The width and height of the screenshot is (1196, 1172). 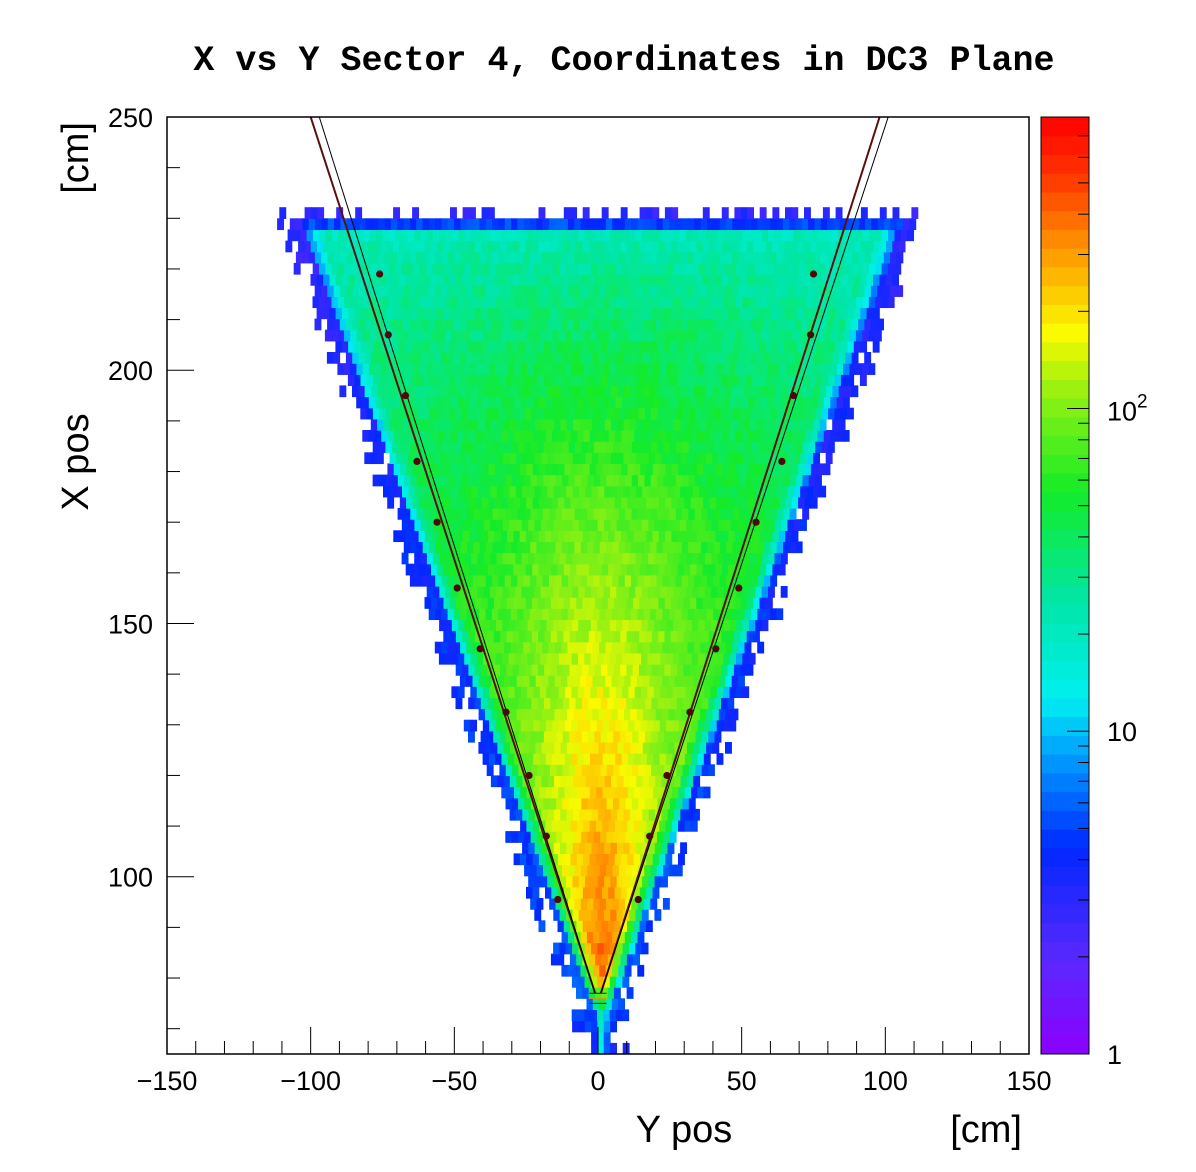 I want to click on y-axis-unit: [cm], so click(x=76, y=158).